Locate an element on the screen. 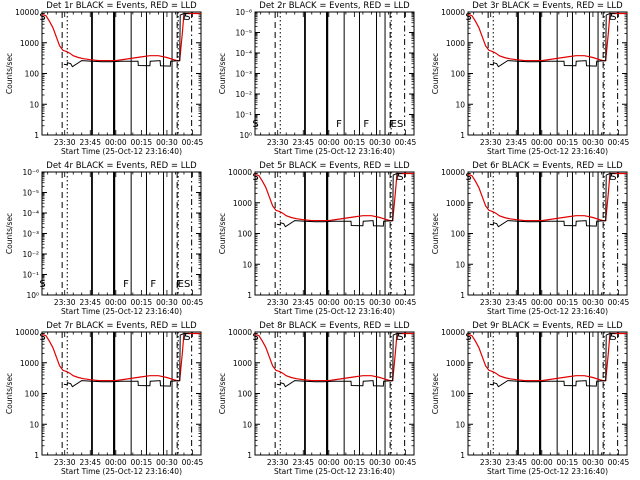  y-tick-label: 10⁻⁶ is located at coordinates (30, 172).